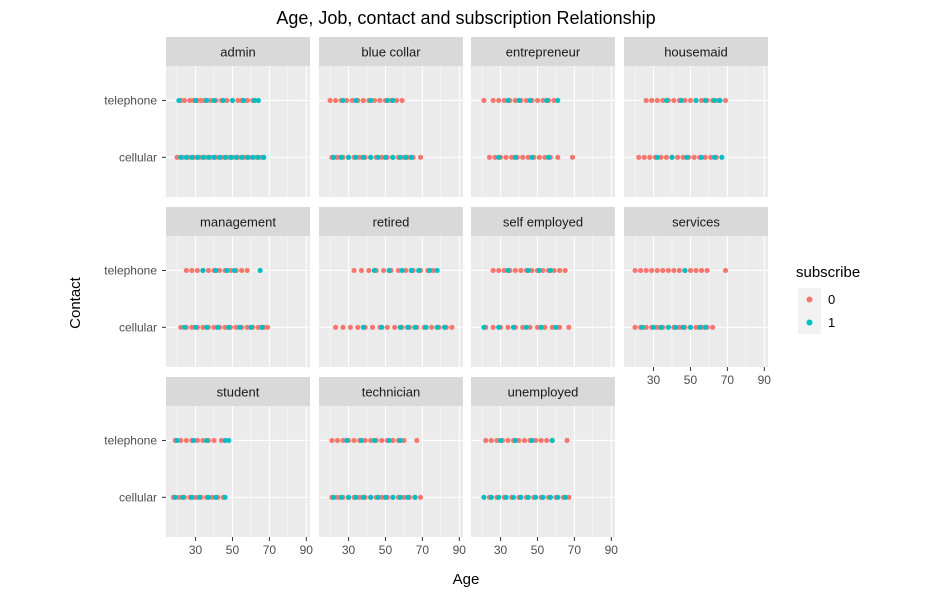  What do you see at coordinates (543, 471) in the screenshot?
I see `panel-background-unemployed` at bounding box center [543, 471].